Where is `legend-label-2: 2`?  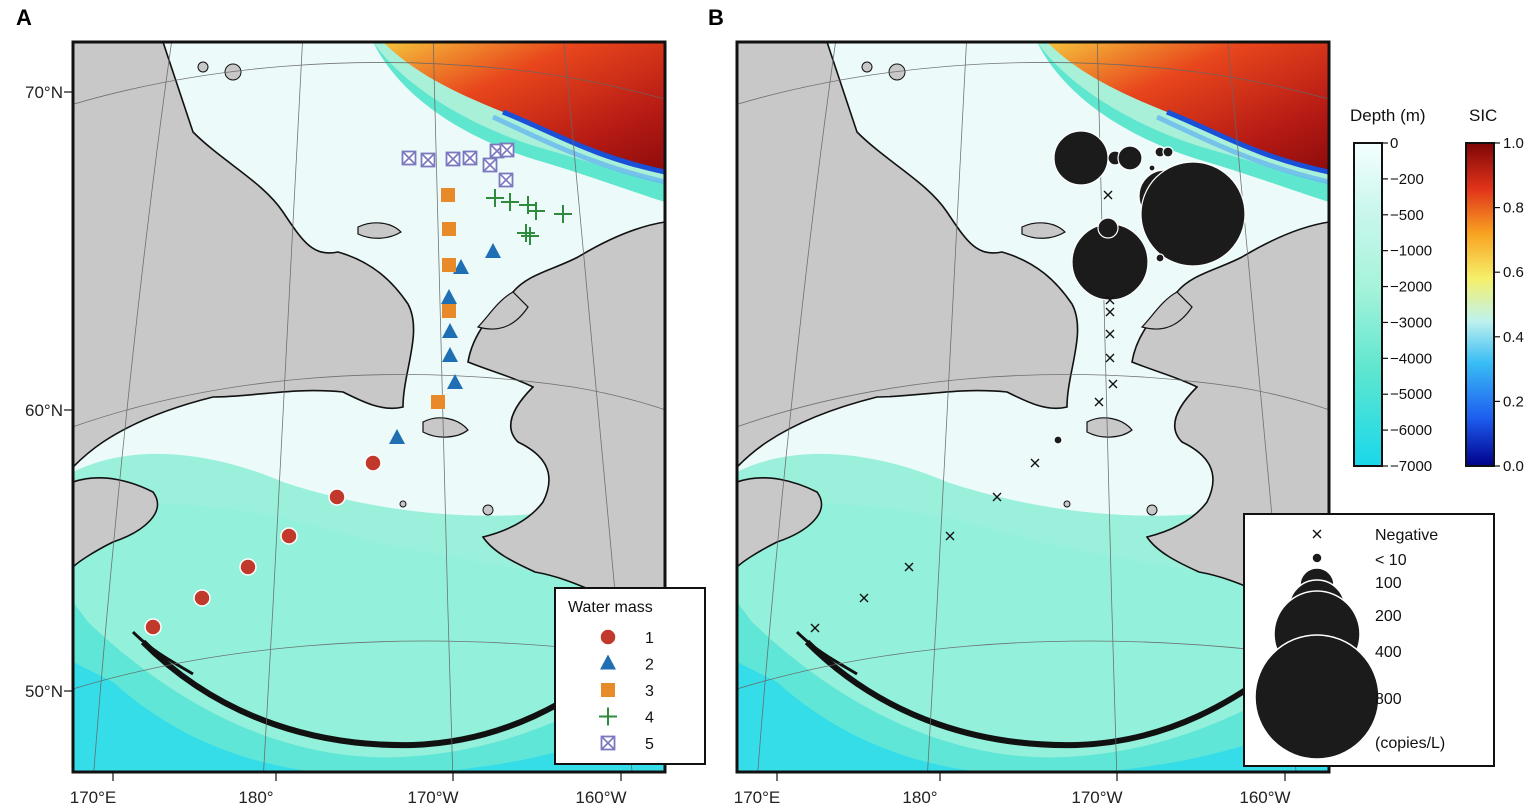
legend-label-2: 2 is located at coordinates (649, 665).